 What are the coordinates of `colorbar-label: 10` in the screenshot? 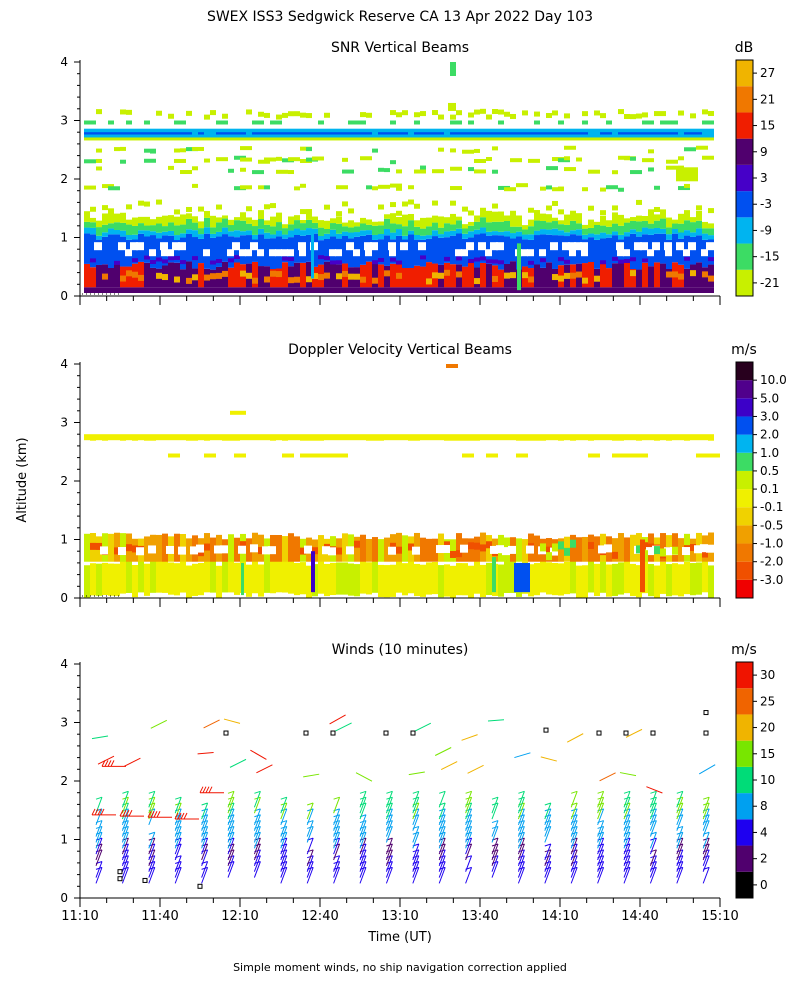 It's located at (767, 780).